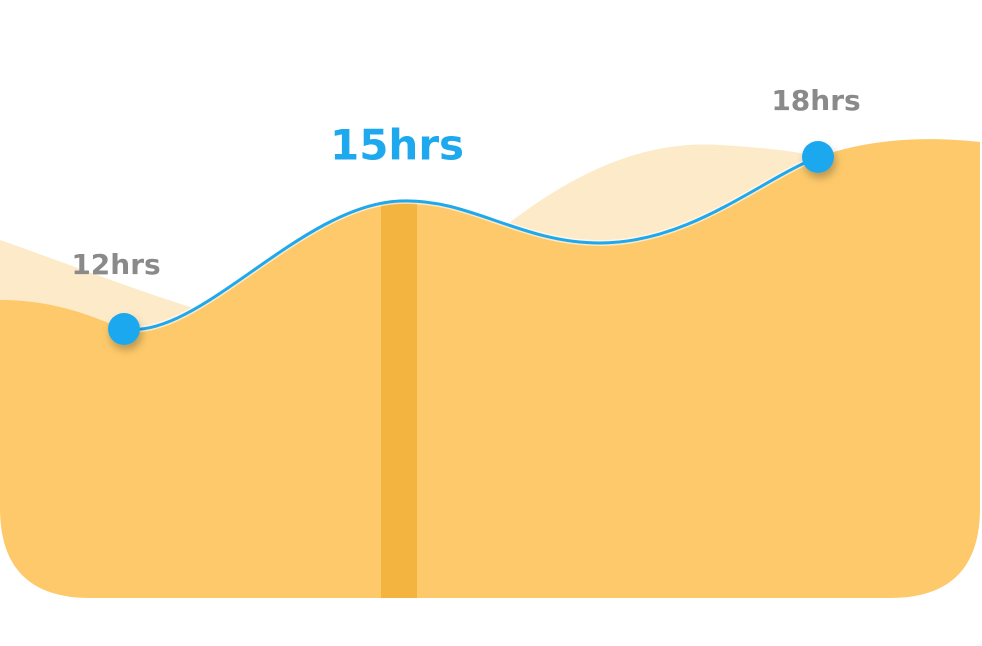 This screenshot has height=646, width=982. I want to click on highlight-stripe, so click(399, 374).